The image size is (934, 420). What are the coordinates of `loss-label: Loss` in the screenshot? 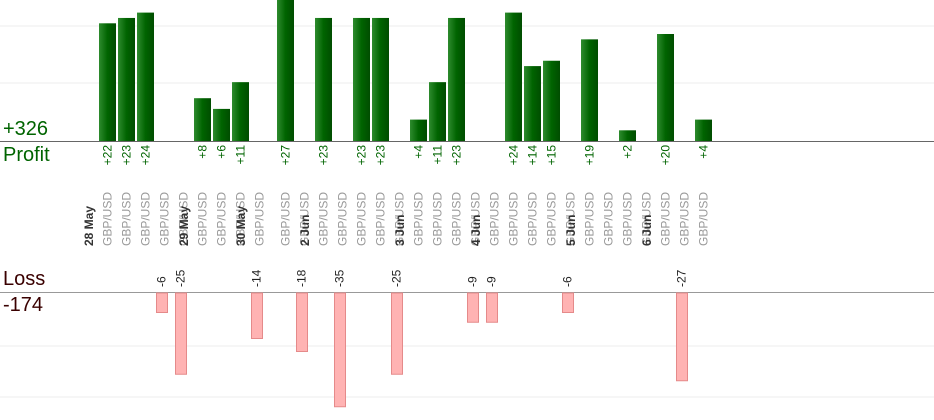 It's located at (24, 279).